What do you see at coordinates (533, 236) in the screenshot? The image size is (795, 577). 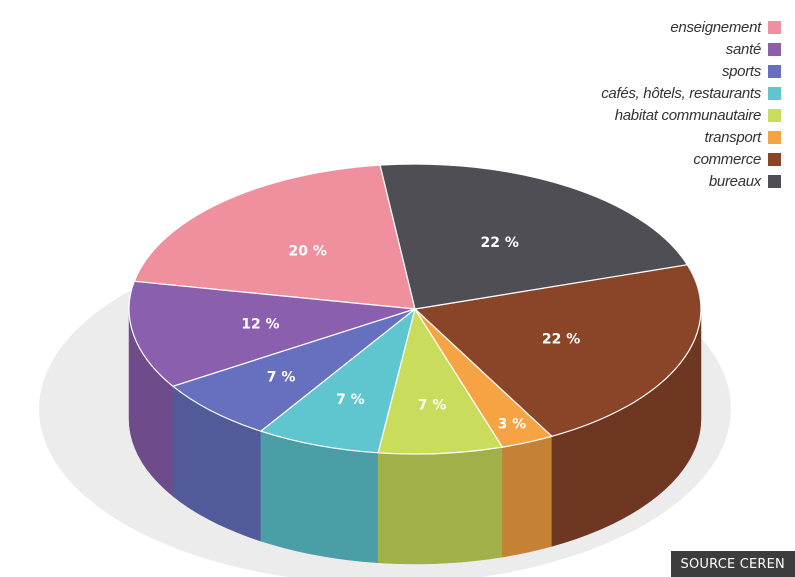 I see `pie-slice-bureaux` at bounding box center [533, 236].